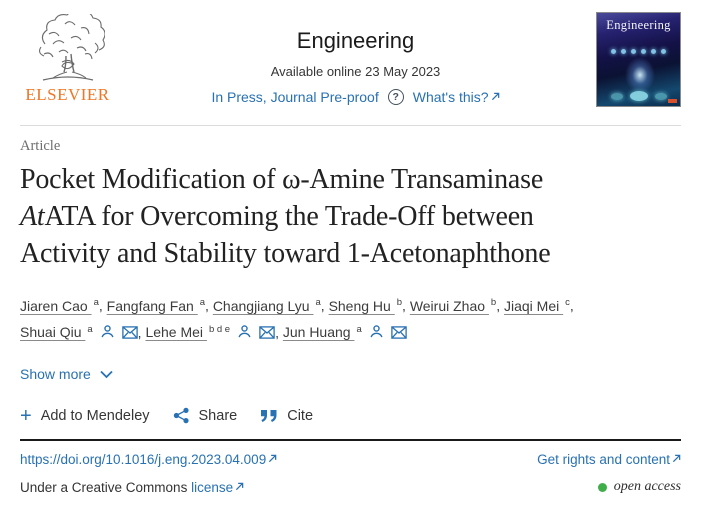 This screenshot has width=701, height=505. Describe the element at coordinates (638, 96) in the screenshot. I see `cover-art-base-glow` at that location.